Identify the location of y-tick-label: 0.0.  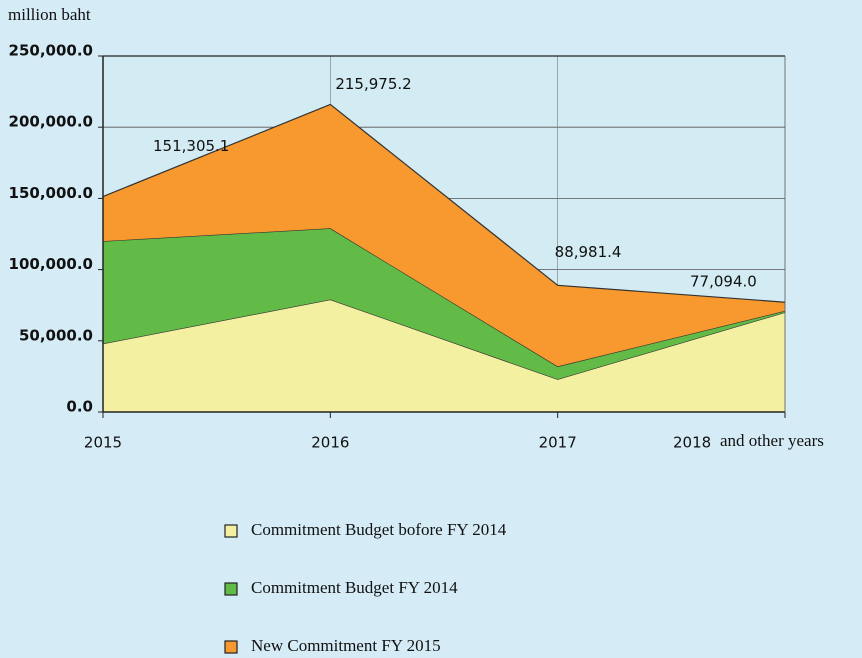
(79, 407).